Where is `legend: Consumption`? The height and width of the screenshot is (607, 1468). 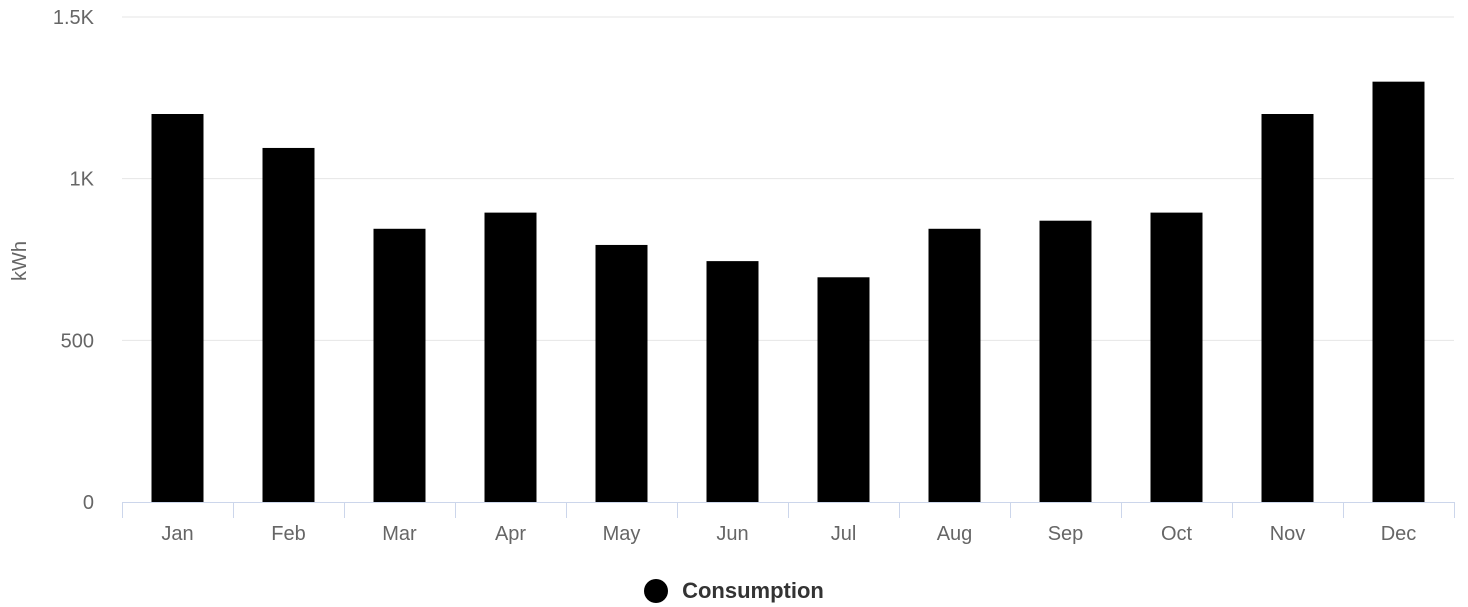
legend: Consumption is located at coordinates (734, 591).